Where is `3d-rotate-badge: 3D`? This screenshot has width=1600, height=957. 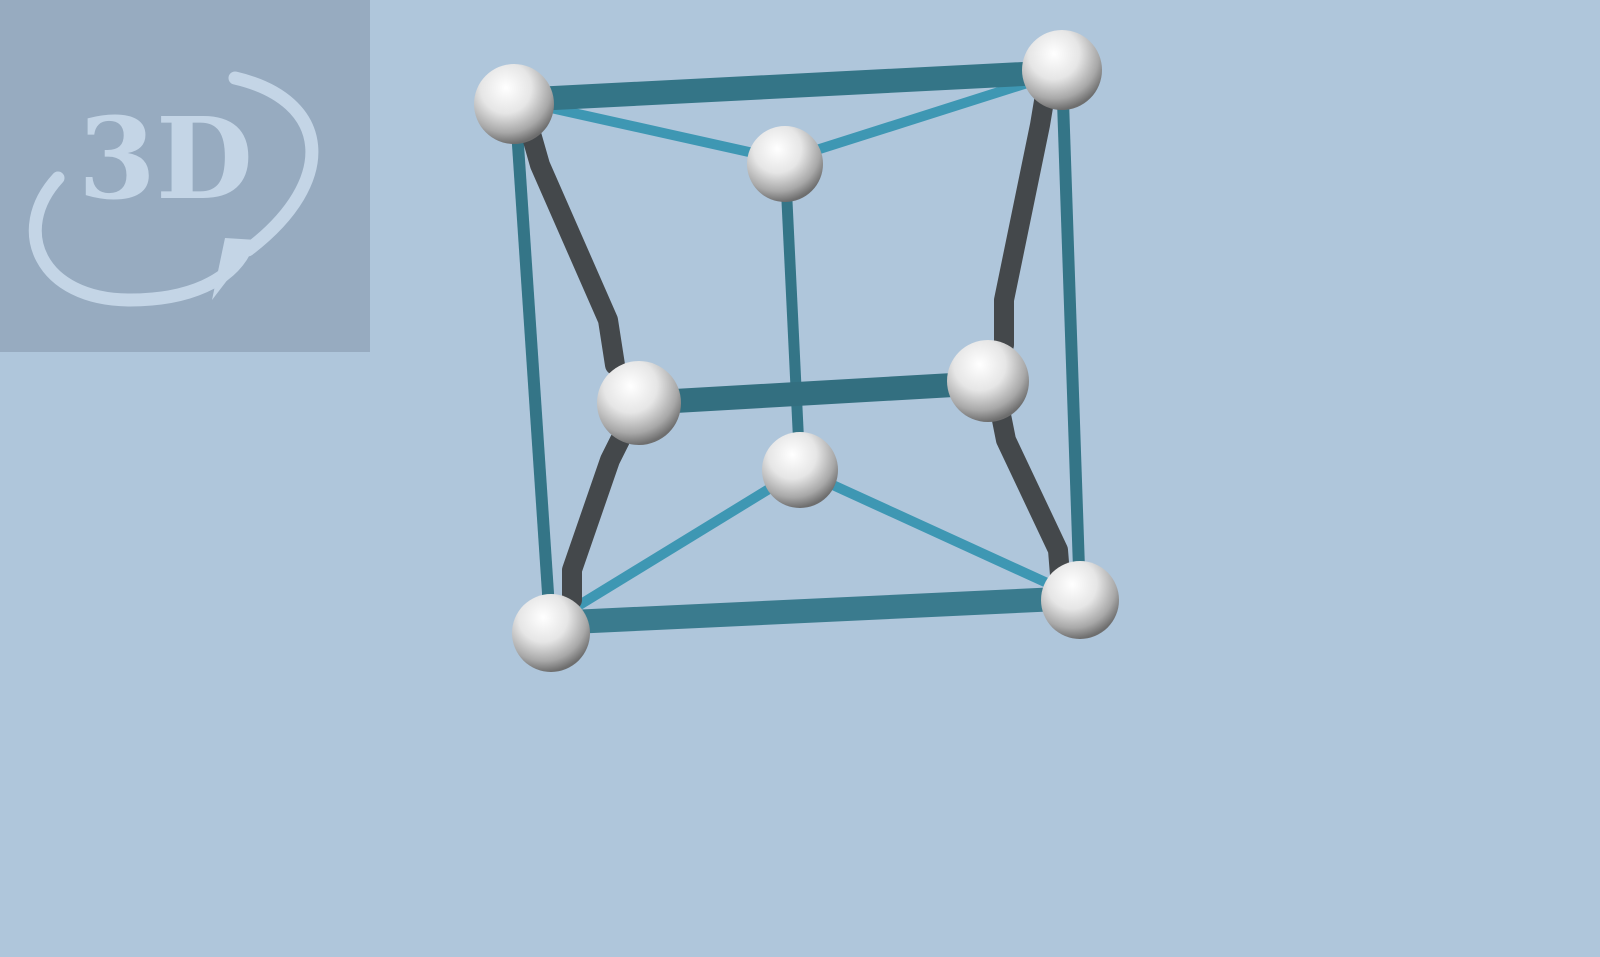
3d-rotate-badge: 3D is located at coordinates (185, 176).